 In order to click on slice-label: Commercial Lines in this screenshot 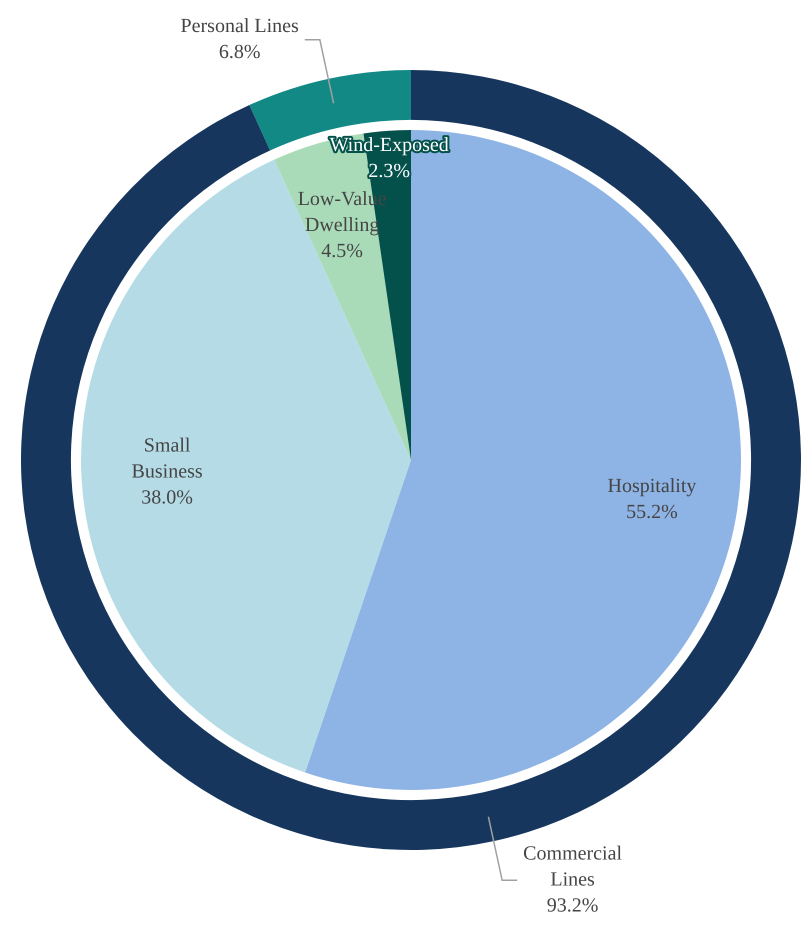, I will do `click(572, 866)`.